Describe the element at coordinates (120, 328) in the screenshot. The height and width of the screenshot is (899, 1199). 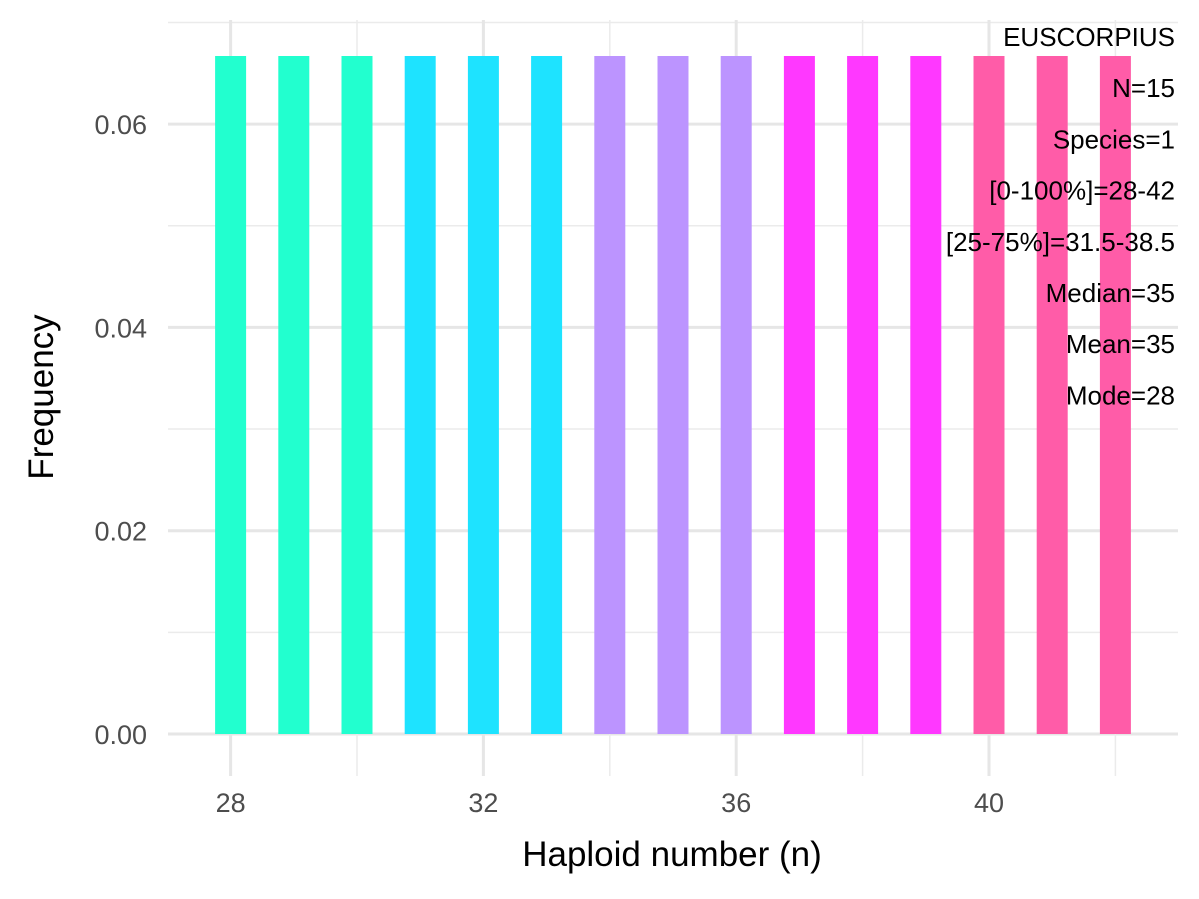
I see `y-tick-label: 0.04` at that location.